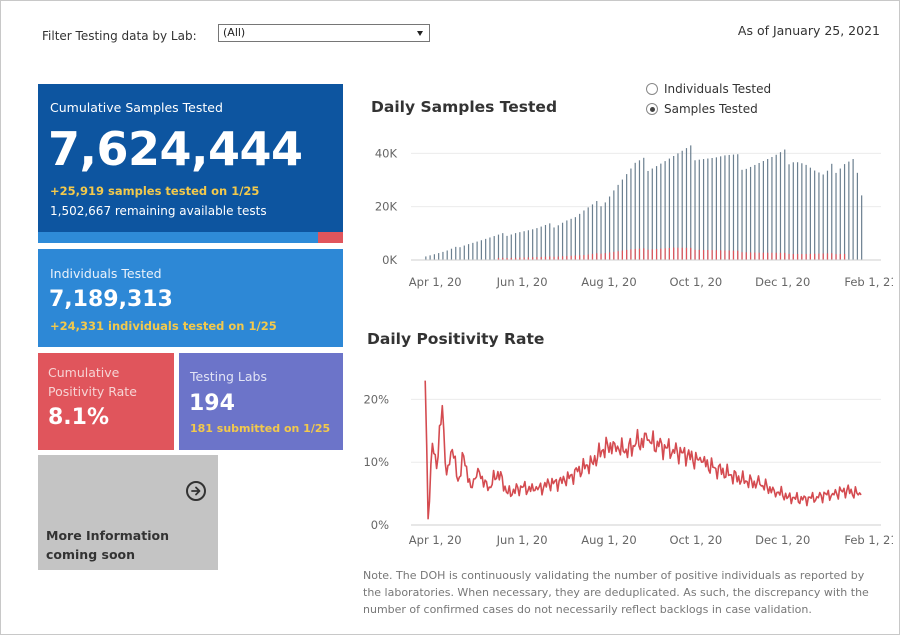 Image resolution: width=900 pixels, height=635 pixels. Describe the element at coordinates (456, 339) in the screenshot. I see `daily-positivity-chart-title: Daily Positivity Rate` at that location.